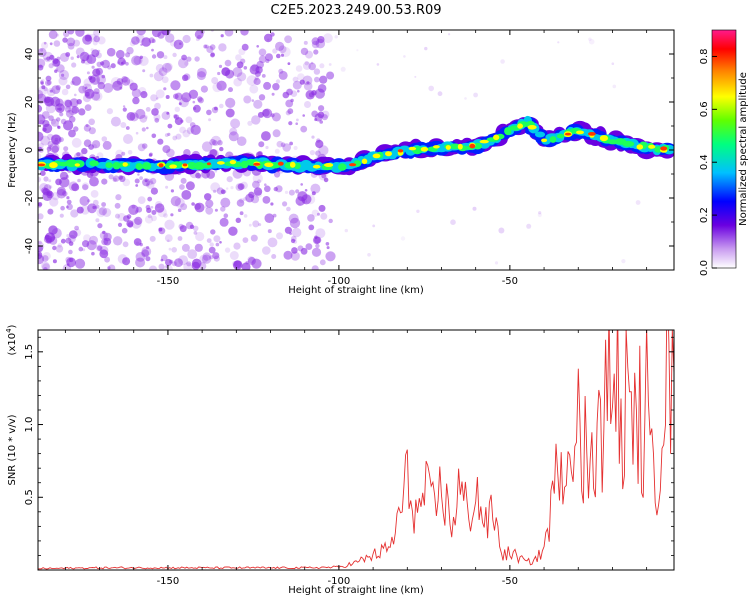  I want to click on spectrogram-x-tick-label: -50, so click(510, 281).